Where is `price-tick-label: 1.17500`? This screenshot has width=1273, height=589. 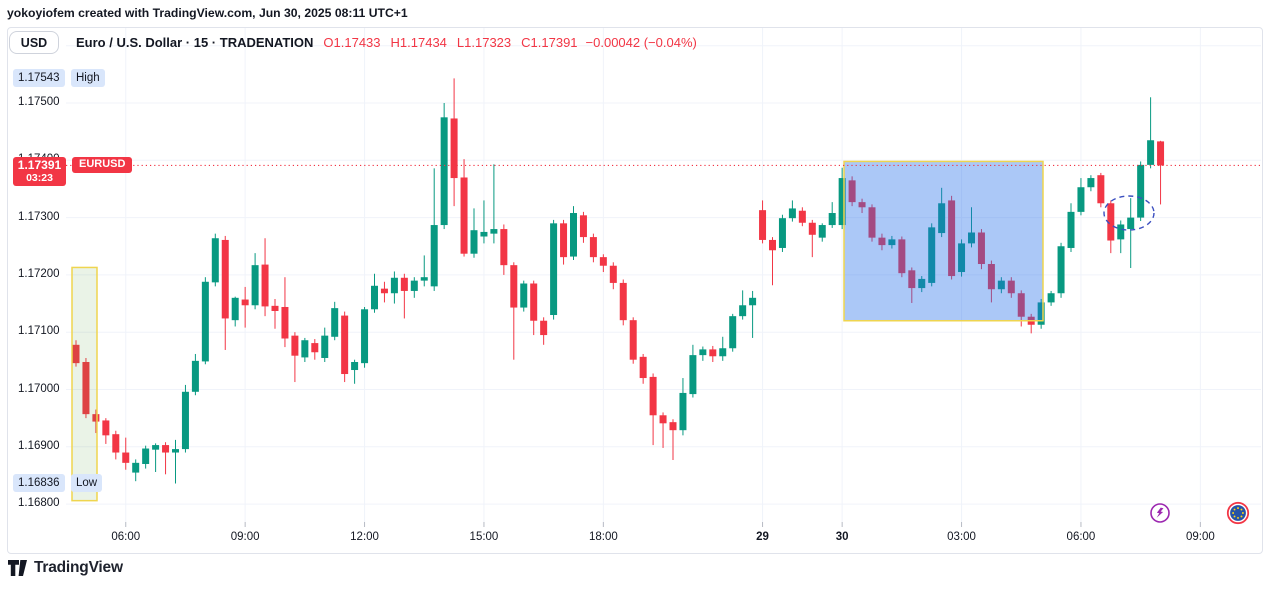 price-tick-label: 1.17500 is located at coordinates (39, 102).